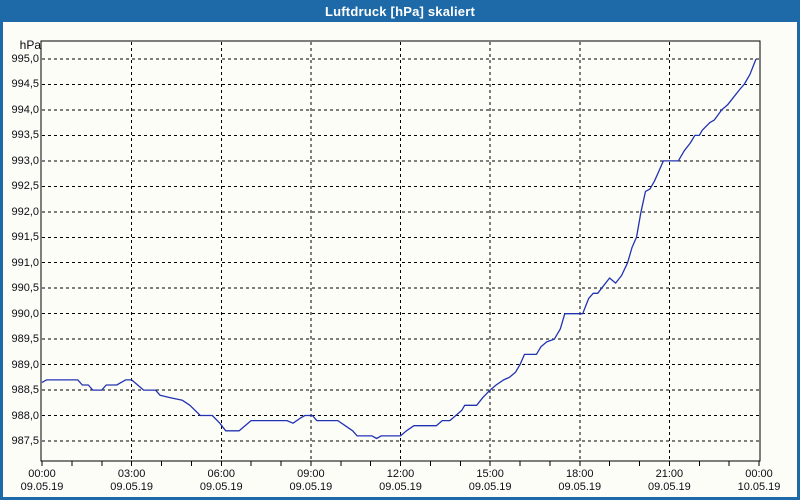 The width and height of the screenshot is (800, 500). Describe the element at coordinates (25, 288) in the screenshot. I see `y-tick-label: 990,5` at that location.